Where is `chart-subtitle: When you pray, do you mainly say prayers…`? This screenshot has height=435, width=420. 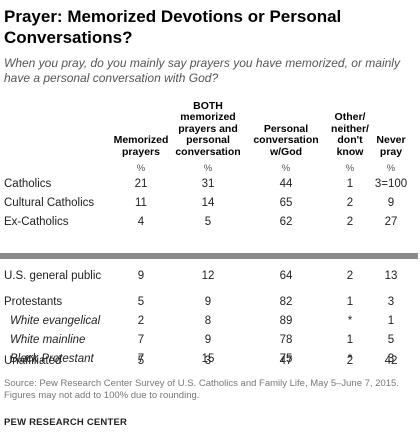
chart-subtitle: When you pray, do you mainly say prayers… is located at coordinates (202, 70).